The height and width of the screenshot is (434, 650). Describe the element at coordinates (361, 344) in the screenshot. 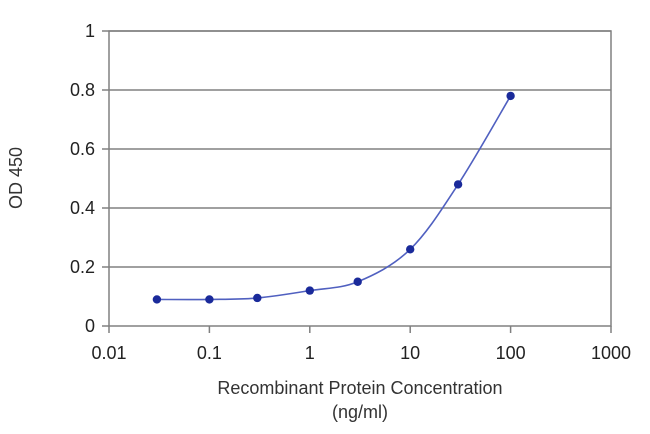

I see `x-axis-ticks: 0.01 0.1 1 10 100 1000` at that location.